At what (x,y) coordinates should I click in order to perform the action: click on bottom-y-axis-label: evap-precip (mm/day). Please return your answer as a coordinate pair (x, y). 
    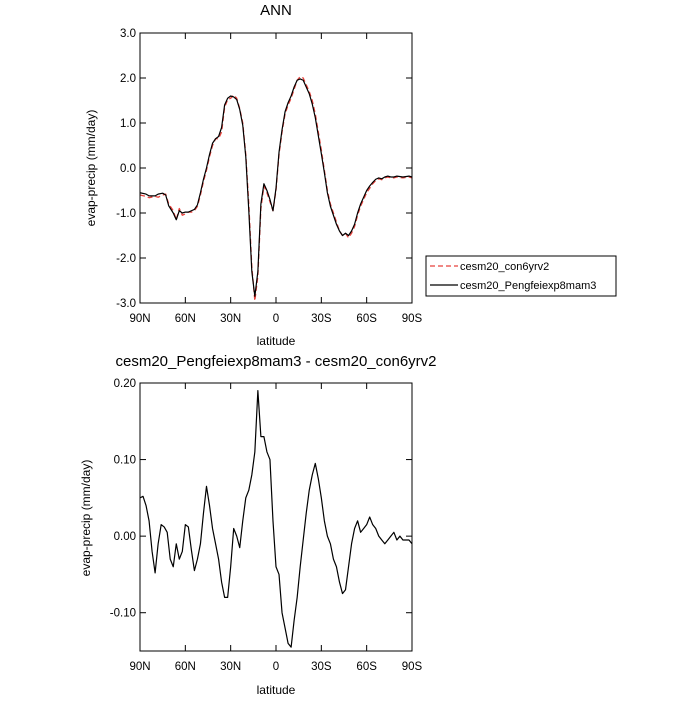
    Looking at the image, I should click on (86, 518).